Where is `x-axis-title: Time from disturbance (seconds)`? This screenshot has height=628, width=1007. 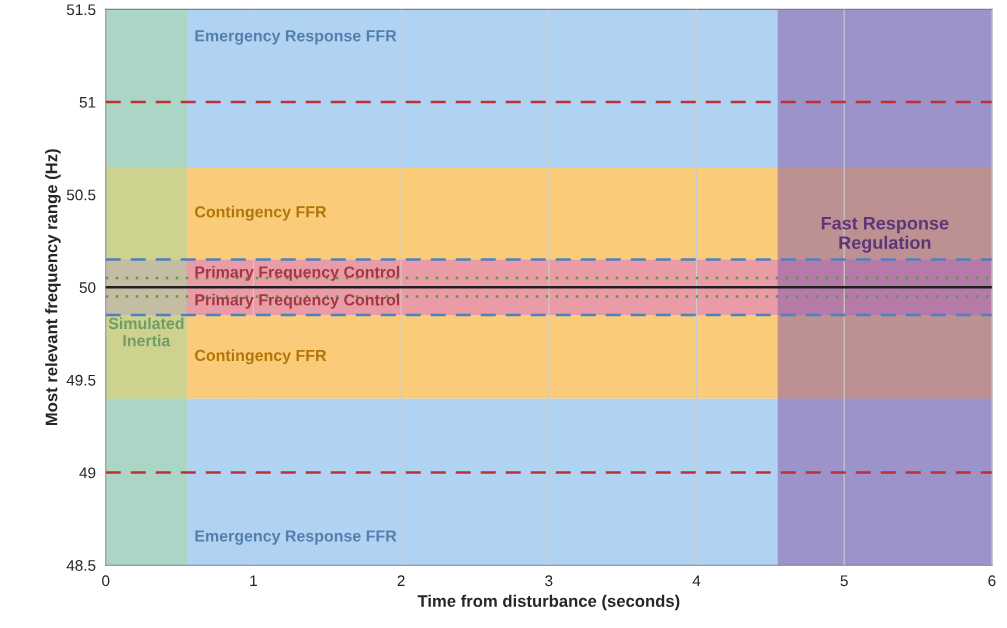 x-axis-title: Time from disturbance (seconds) is located at coordinates (548, 602).